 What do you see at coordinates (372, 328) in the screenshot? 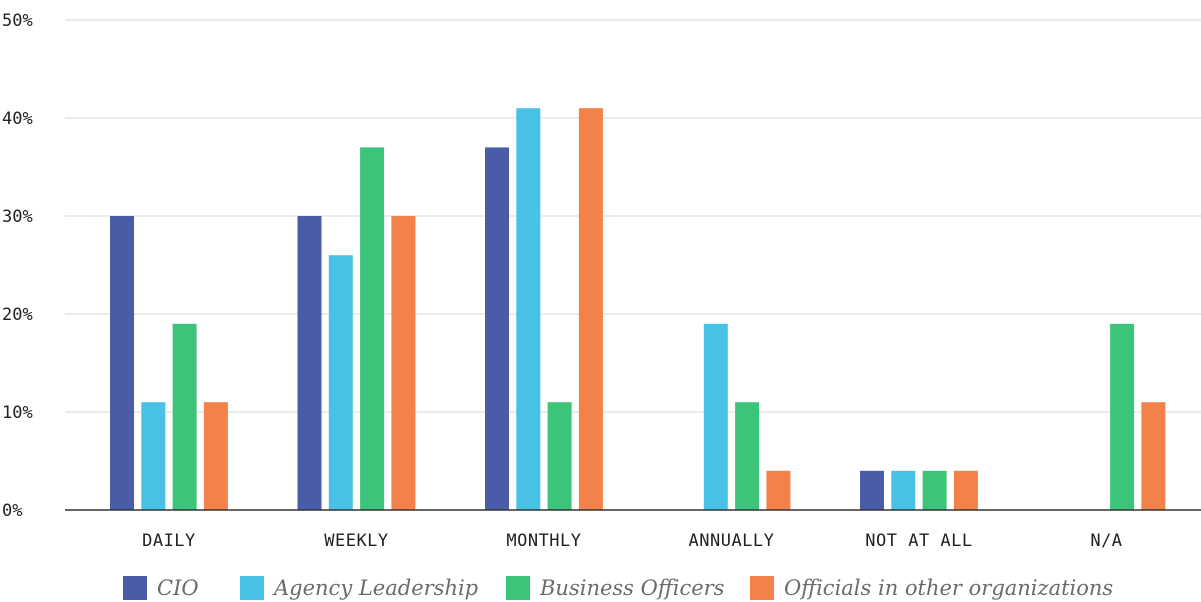
I see `bar-business-officers-weekly` at bounding box center [372, 328].